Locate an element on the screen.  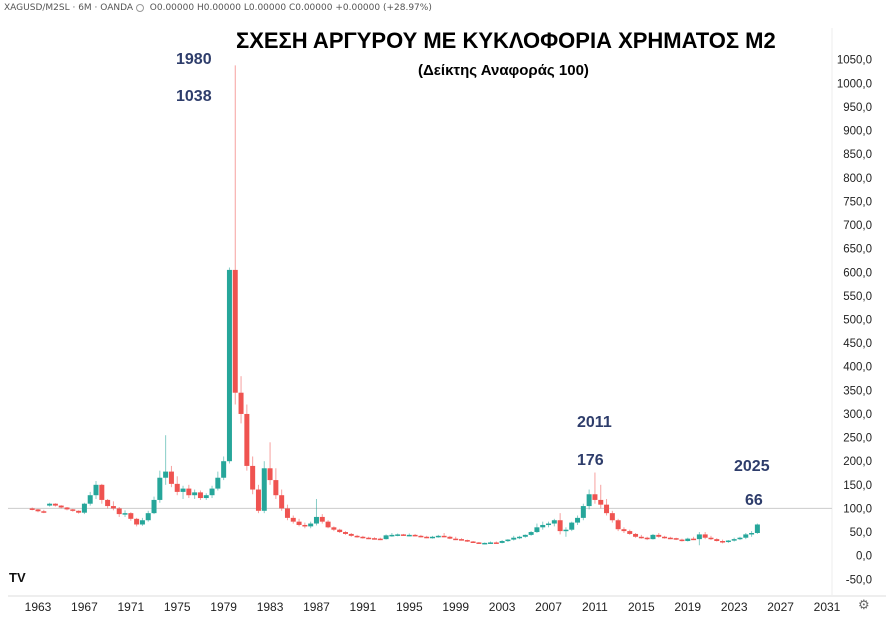
y-tick-label: 350,0 is located at coordinates (857, 391).